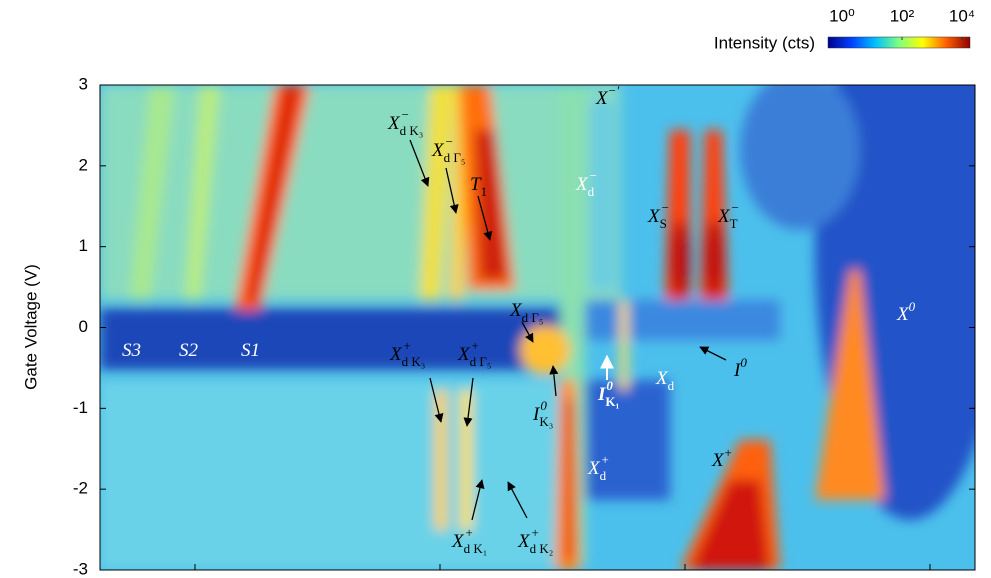 The width and height of the screenshot is (991, 578). I want to click on colorbar-tick-label: 10⁰, so click(842, 15).